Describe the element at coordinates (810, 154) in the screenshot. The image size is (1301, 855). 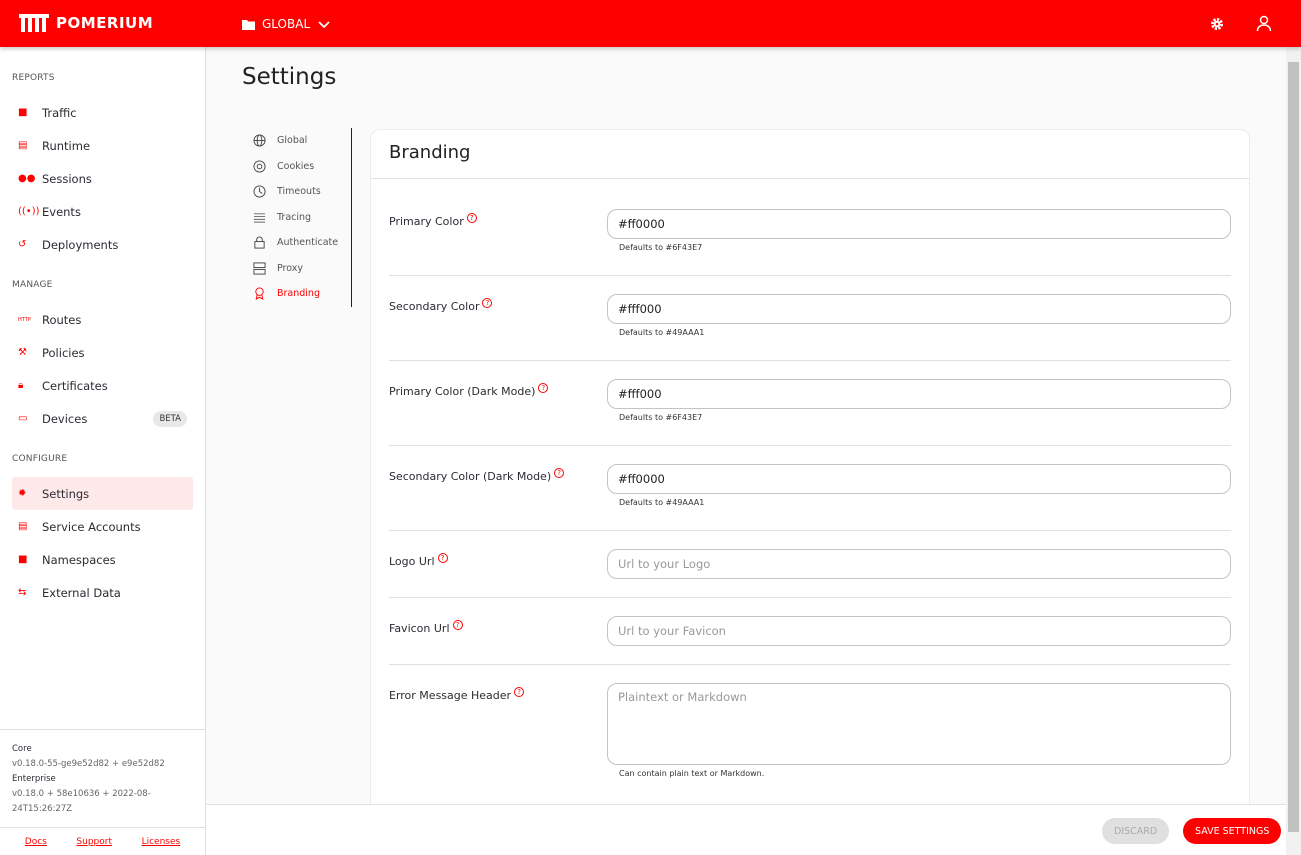
I see `card-title: Branding` at that location.